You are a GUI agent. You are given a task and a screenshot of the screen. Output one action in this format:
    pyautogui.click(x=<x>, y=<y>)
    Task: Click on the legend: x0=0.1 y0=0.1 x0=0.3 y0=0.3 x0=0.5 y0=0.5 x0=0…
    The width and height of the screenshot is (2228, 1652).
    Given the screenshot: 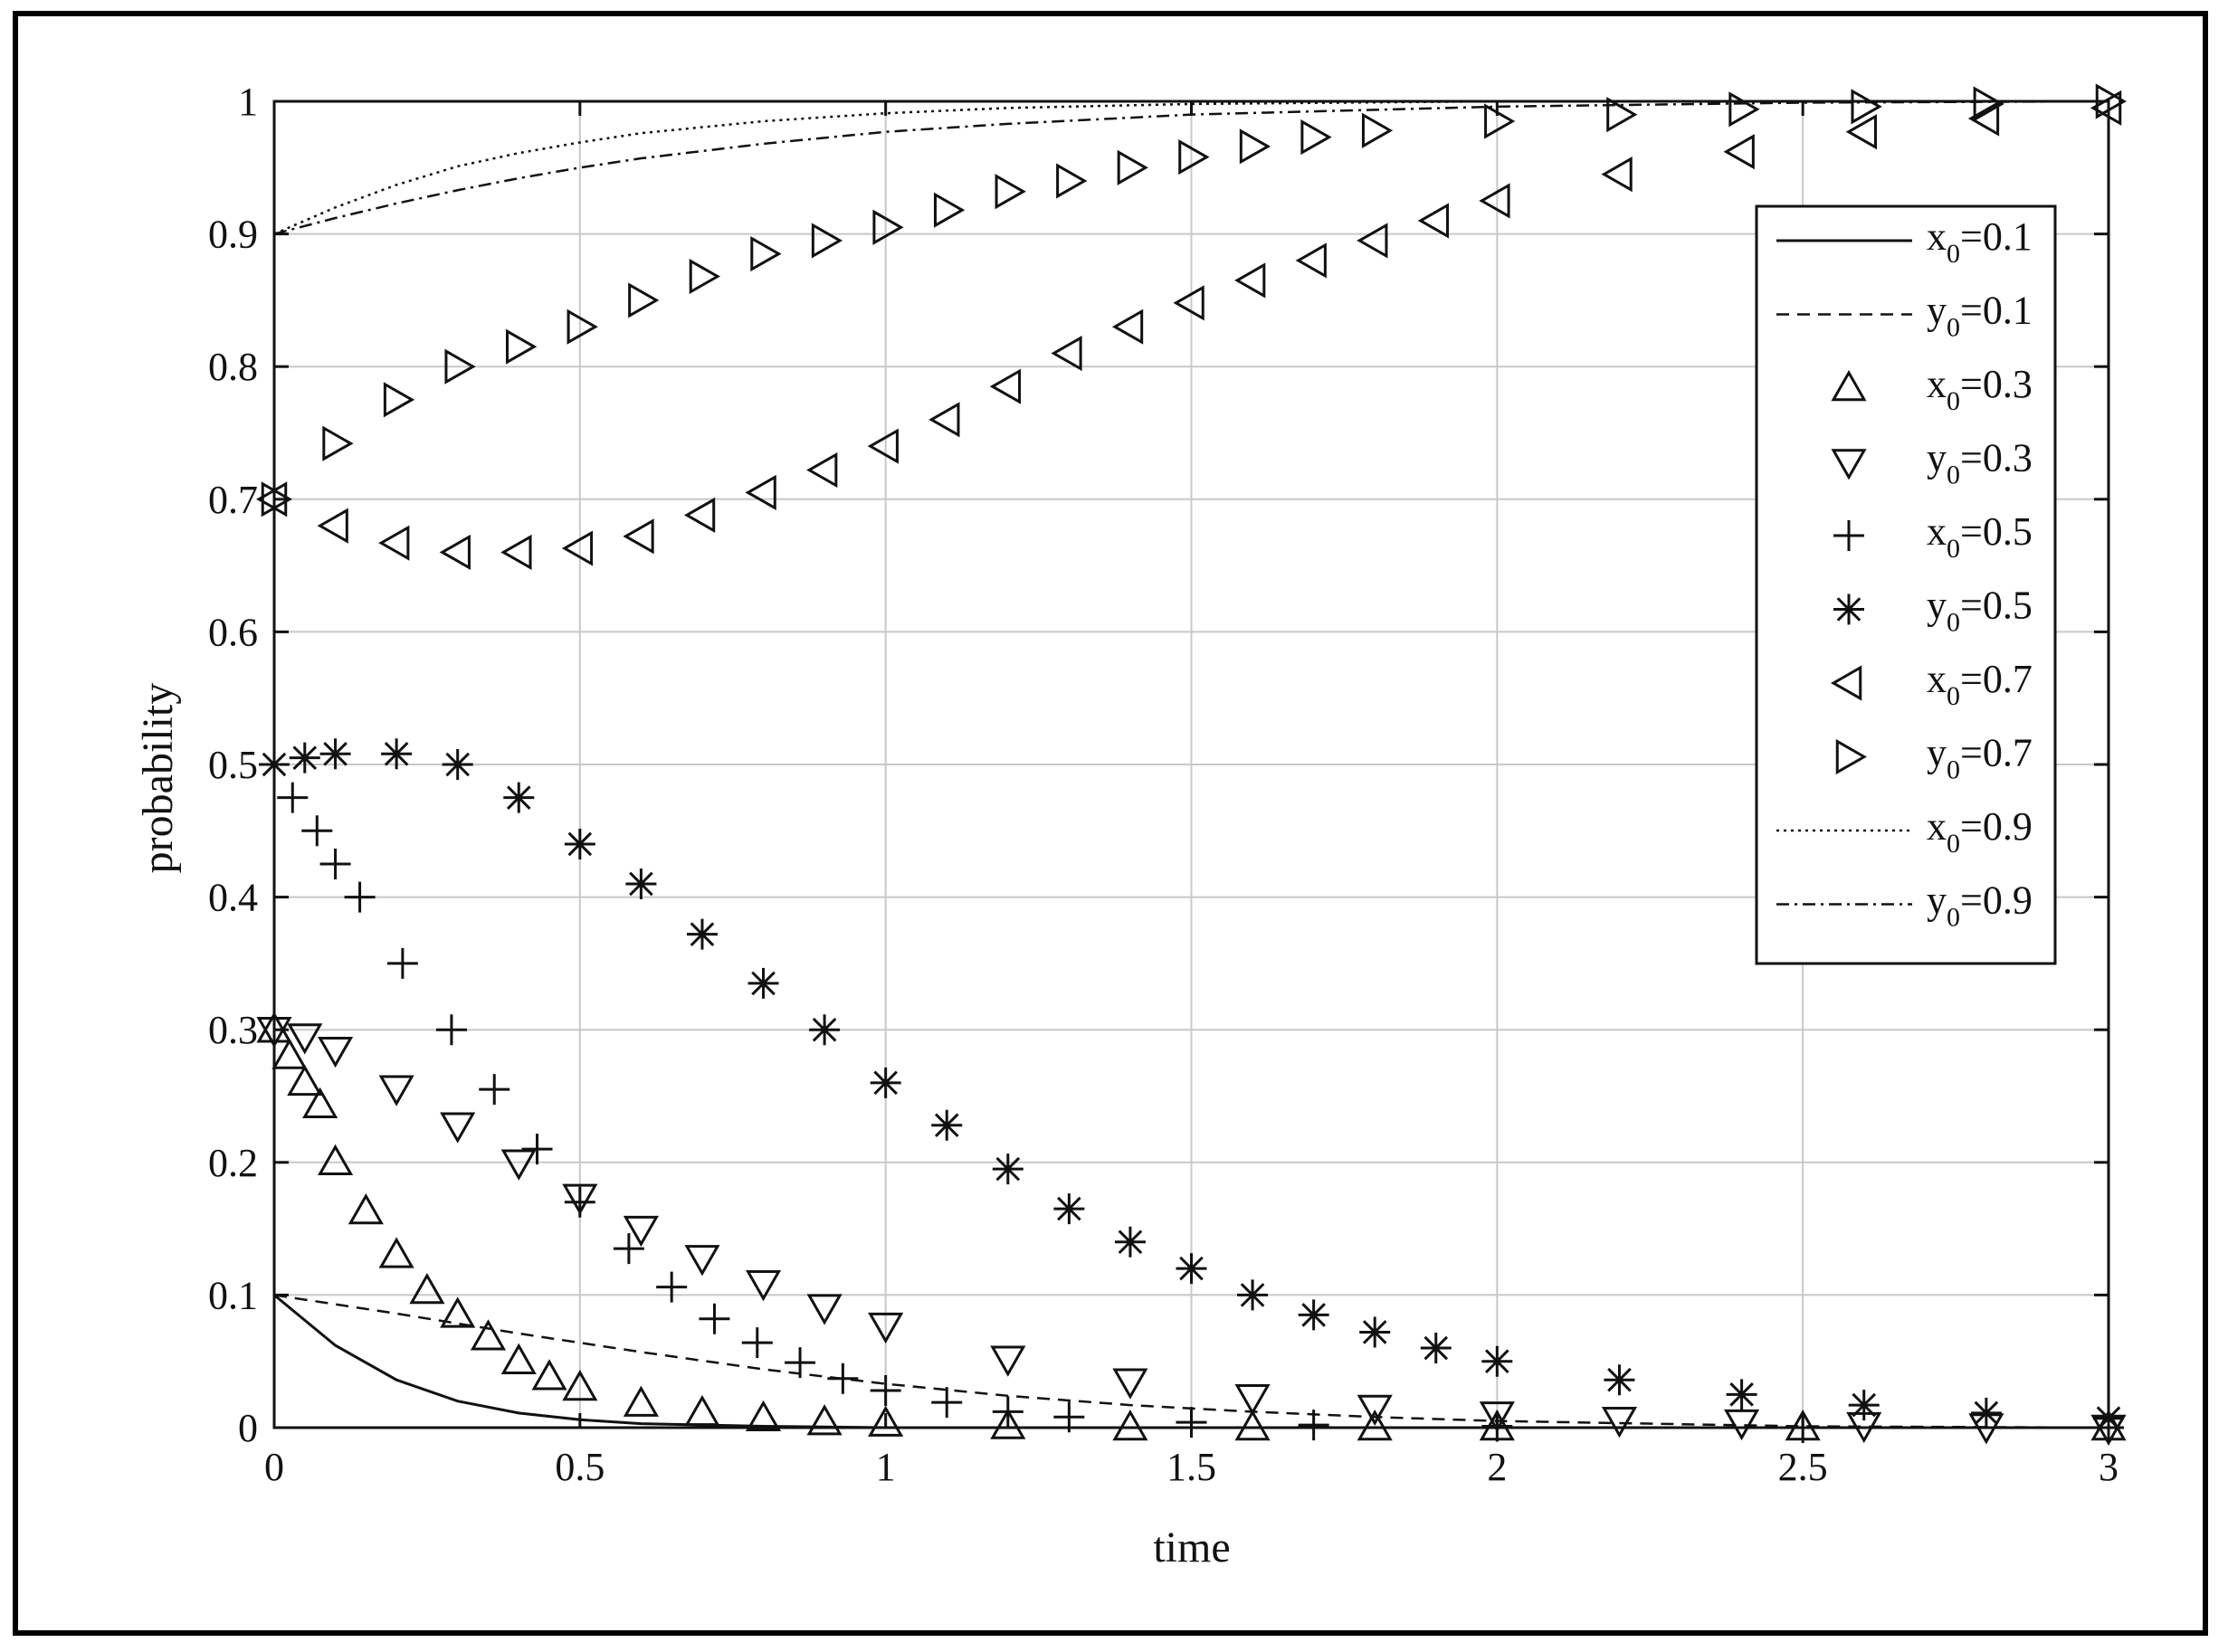 What is the action you would take?
    pyautogui.click(x=1906, y=584)
    